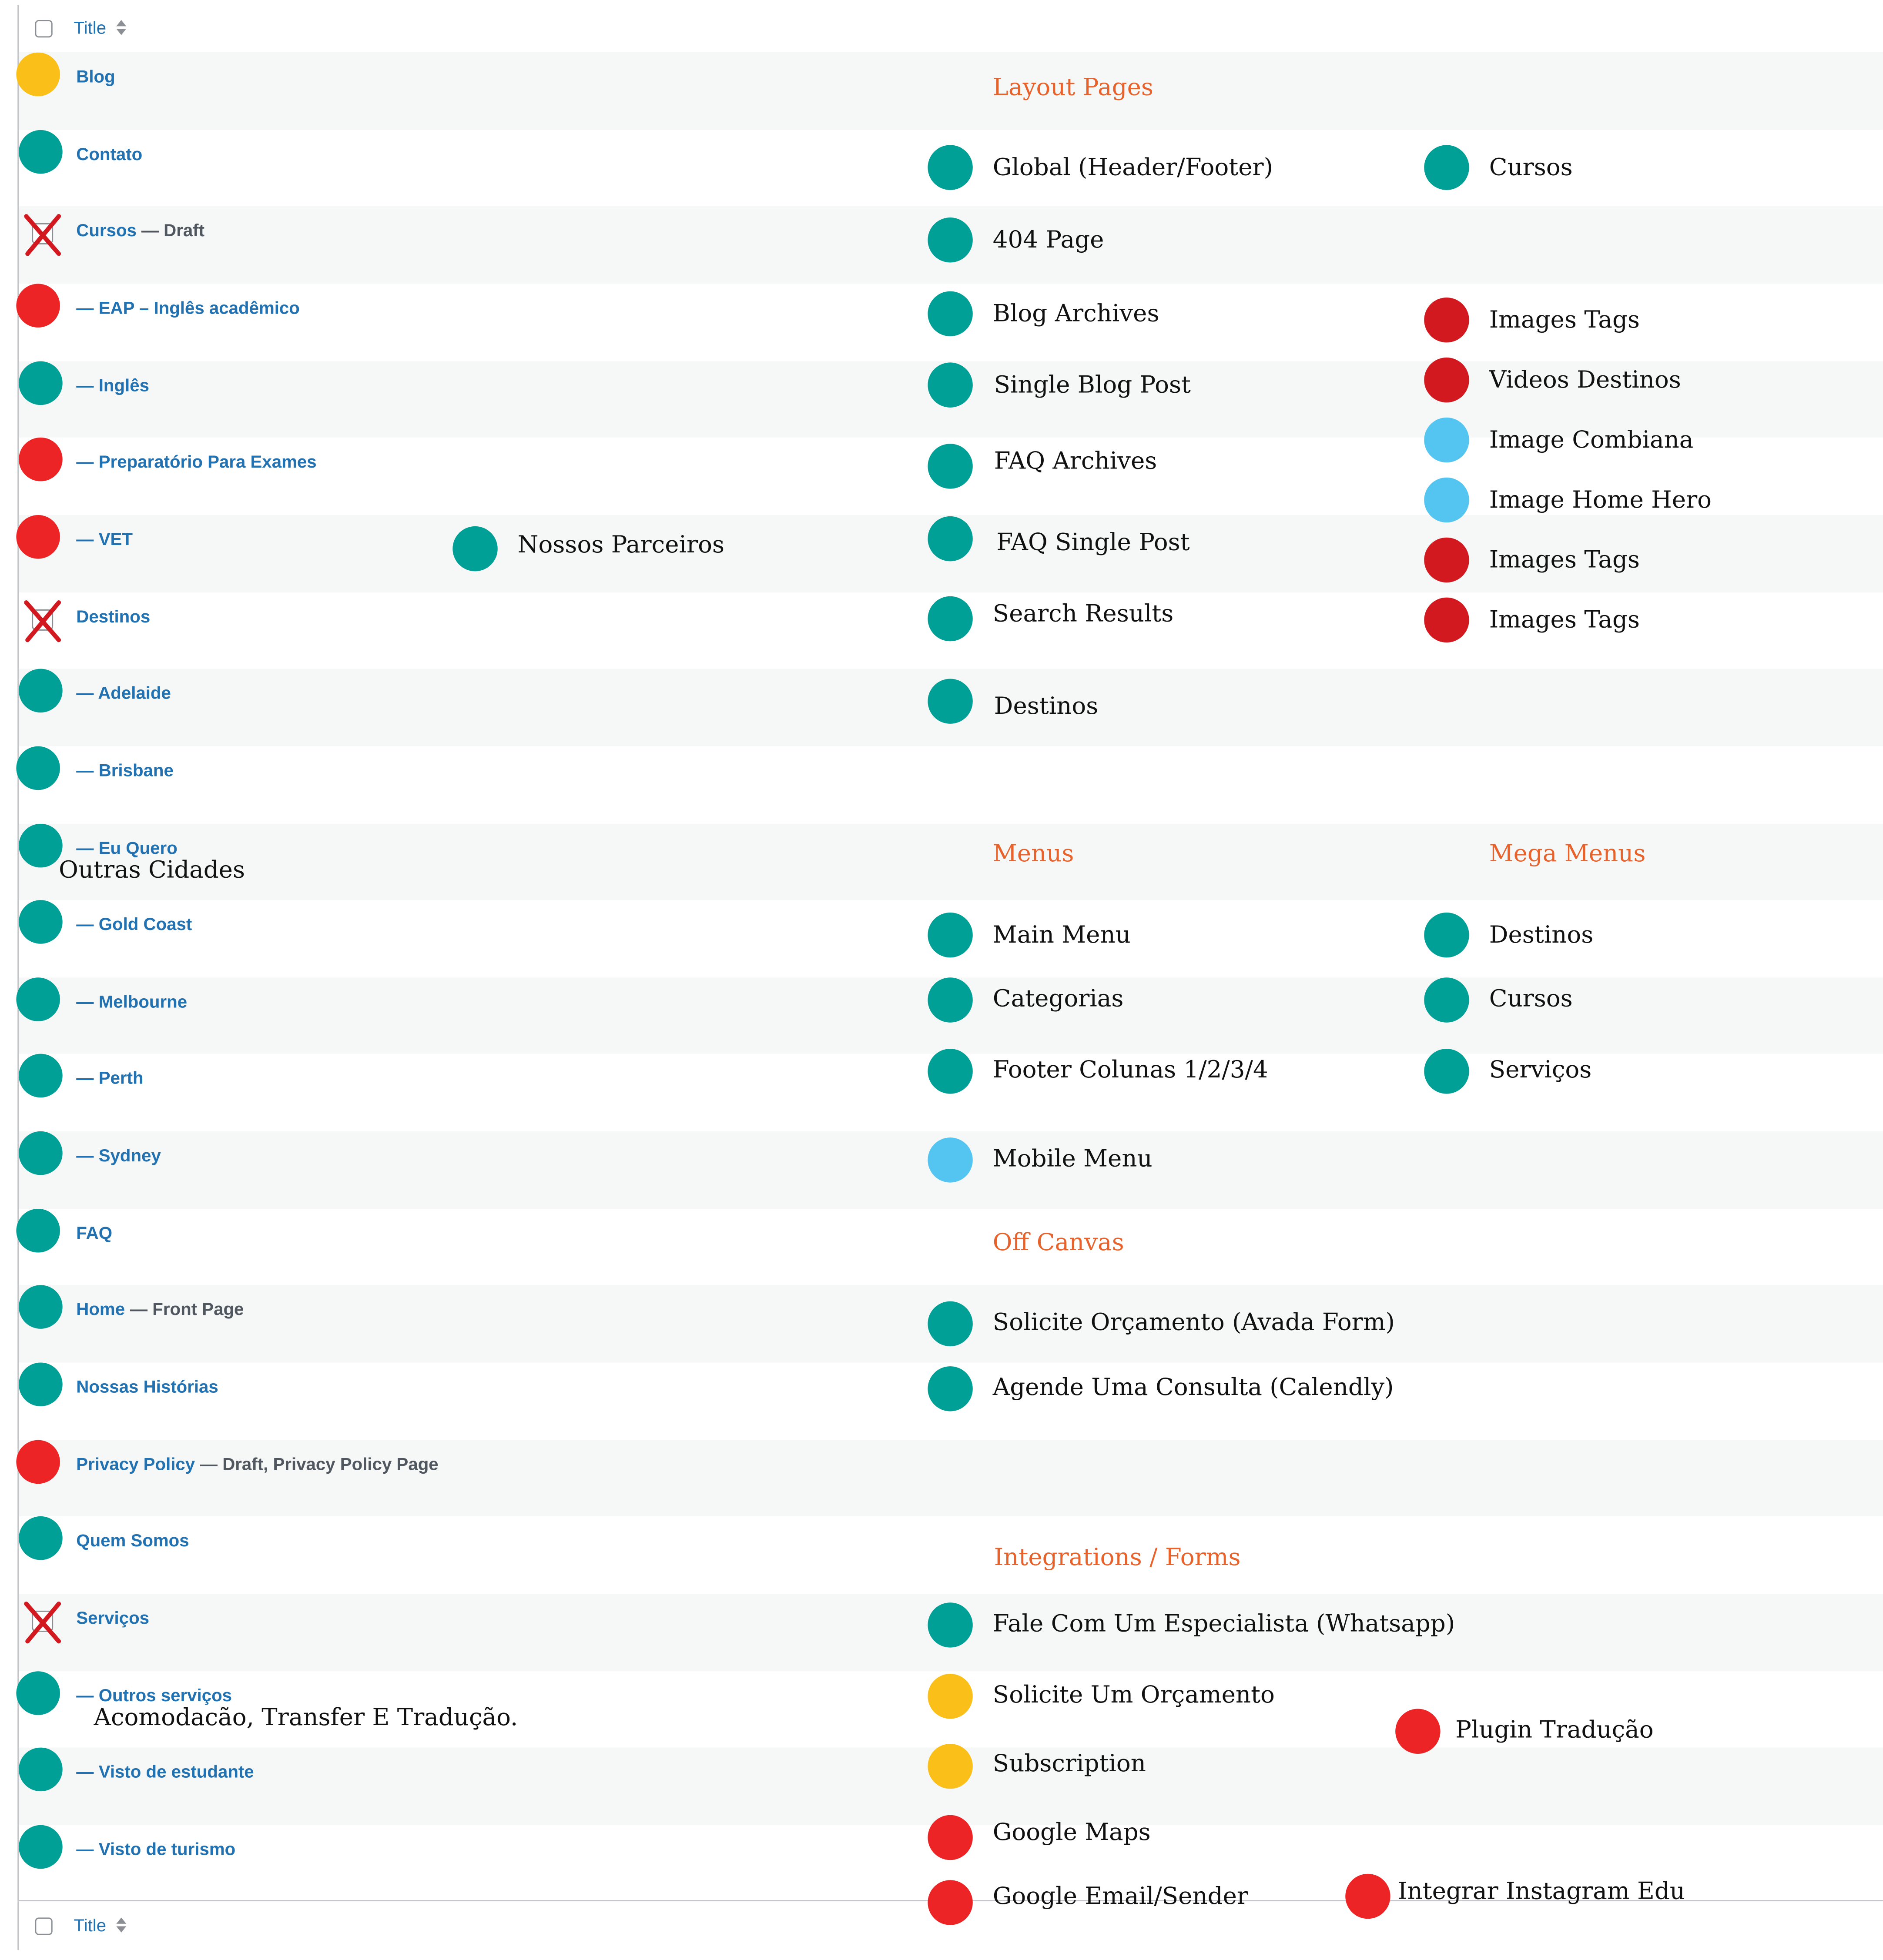 The width and height of the screenshot is (1883, 1960). Describe the element at coordinates (173, 231) in the screenshot. I see `page-state-label: — Draft` at that location.